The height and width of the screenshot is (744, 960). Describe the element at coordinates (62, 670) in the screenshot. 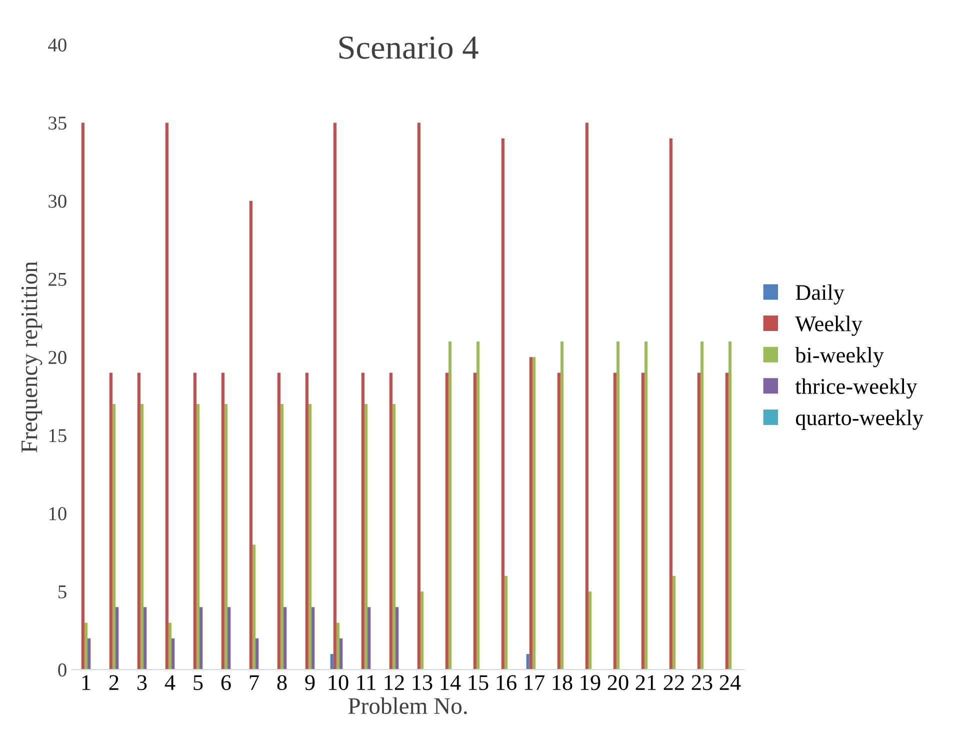

I see `y-tick-label: 0` at that location.